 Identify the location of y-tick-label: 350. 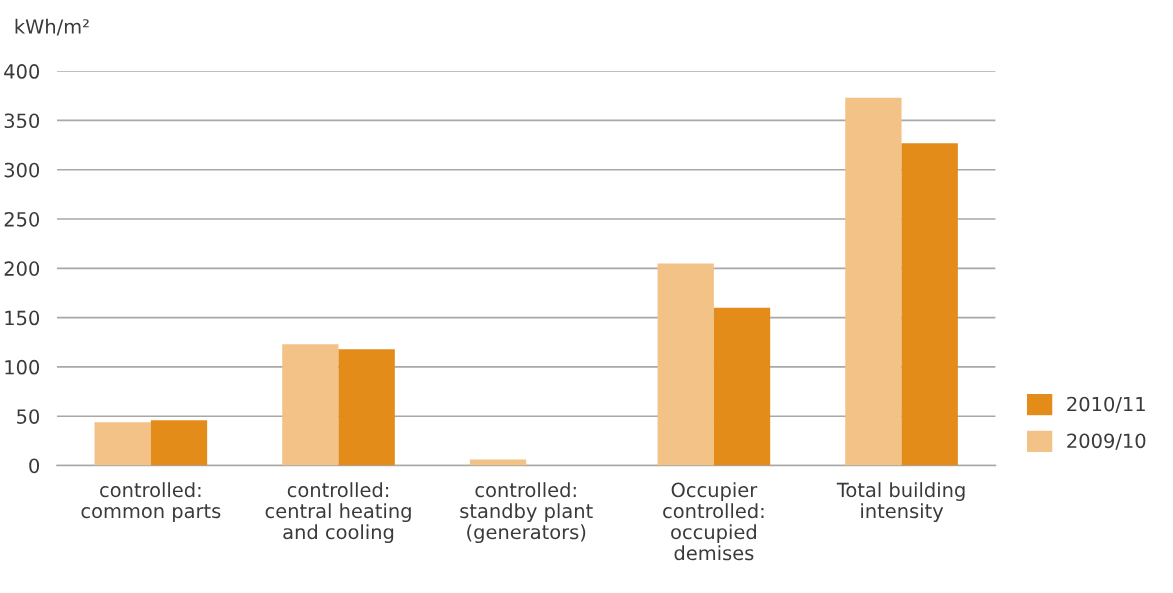
(22, 121).